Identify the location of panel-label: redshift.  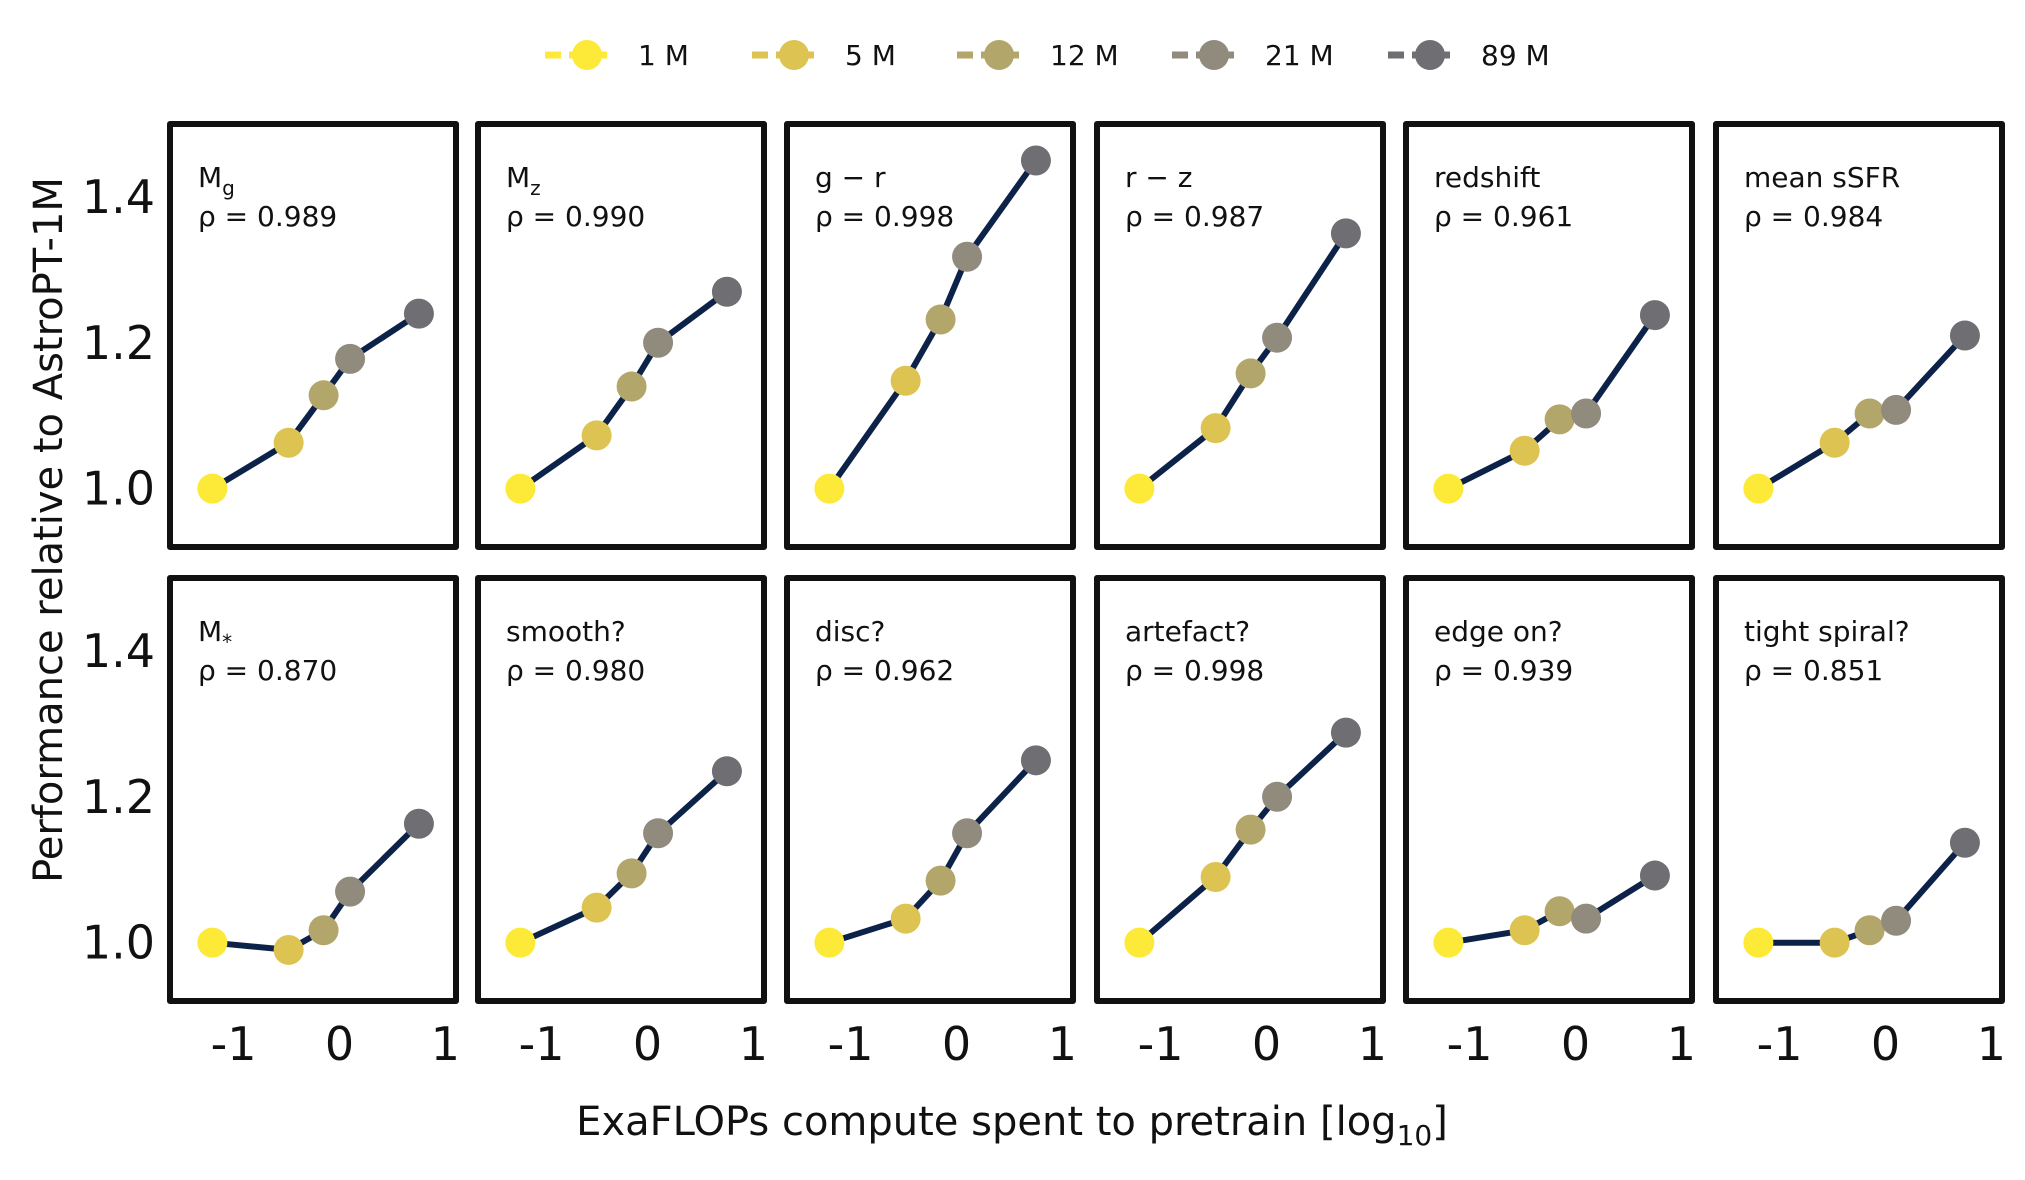
(1487, 177).